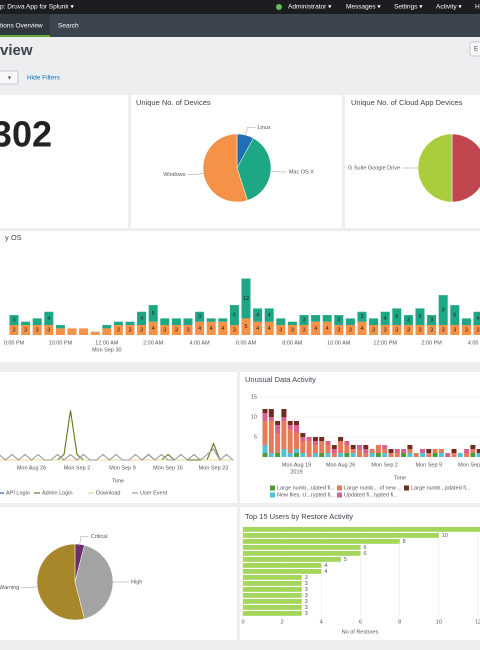 The height and width of the screenshot is (650, 480). Describe the element at coordinates (299, 516) in the screenshot. I see `panel-title: Top 15 Users by Restore Activity` at that location.